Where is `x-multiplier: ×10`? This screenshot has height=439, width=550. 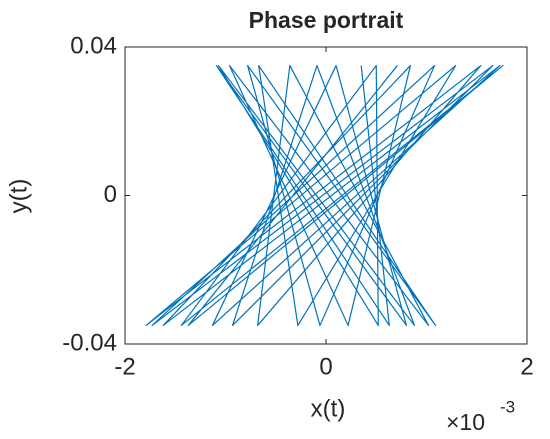
x-multiplier: ×10 is located at coordinates (465, 422).